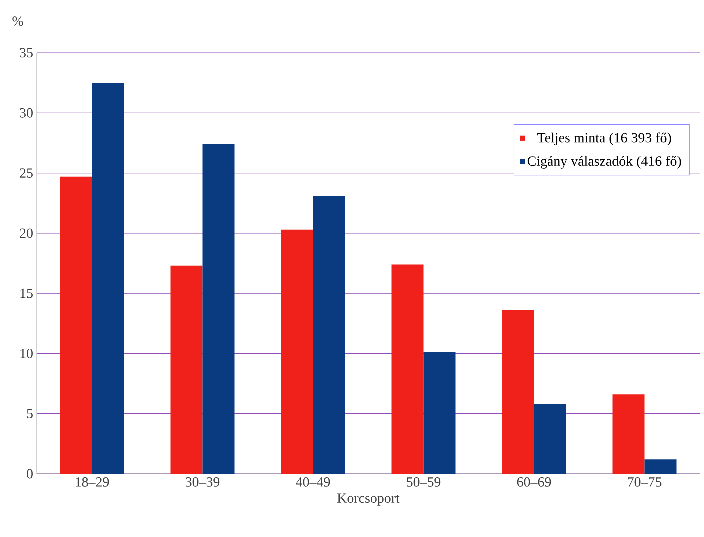  I want to click on x-tick-label: 50–59, so click(424, 482).